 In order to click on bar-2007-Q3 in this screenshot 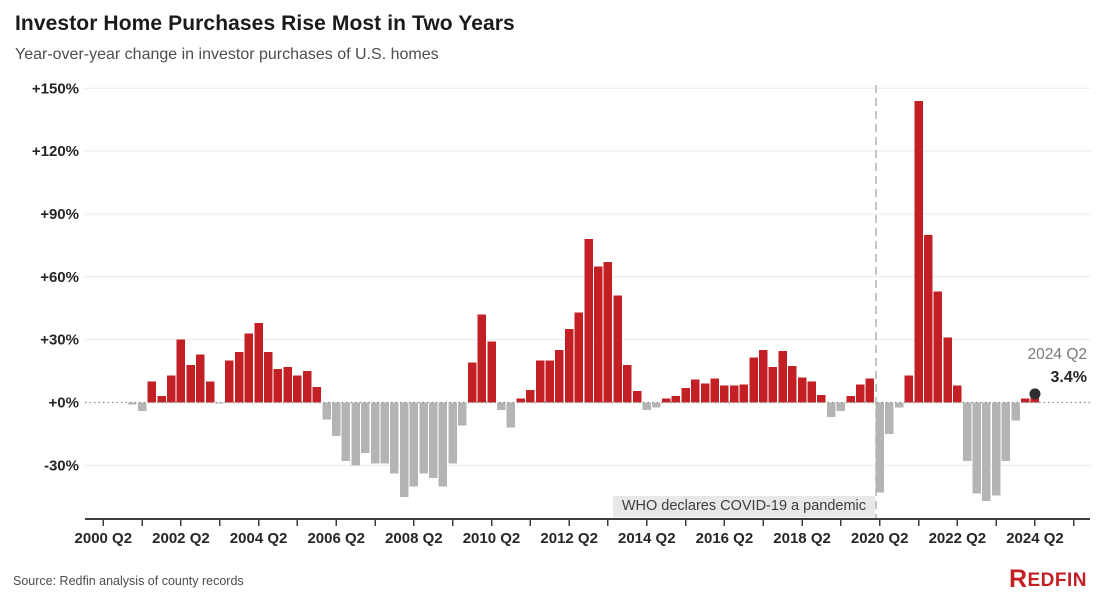, I will do `click(384, 433)`.